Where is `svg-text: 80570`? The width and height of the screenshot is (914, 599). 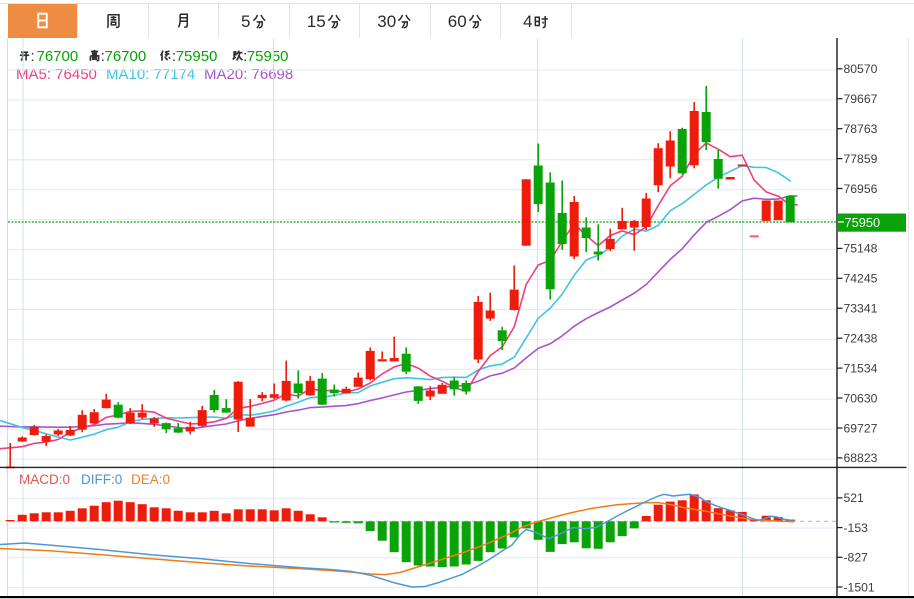
svg-text: 80570 is located at coordinates (861, 69).